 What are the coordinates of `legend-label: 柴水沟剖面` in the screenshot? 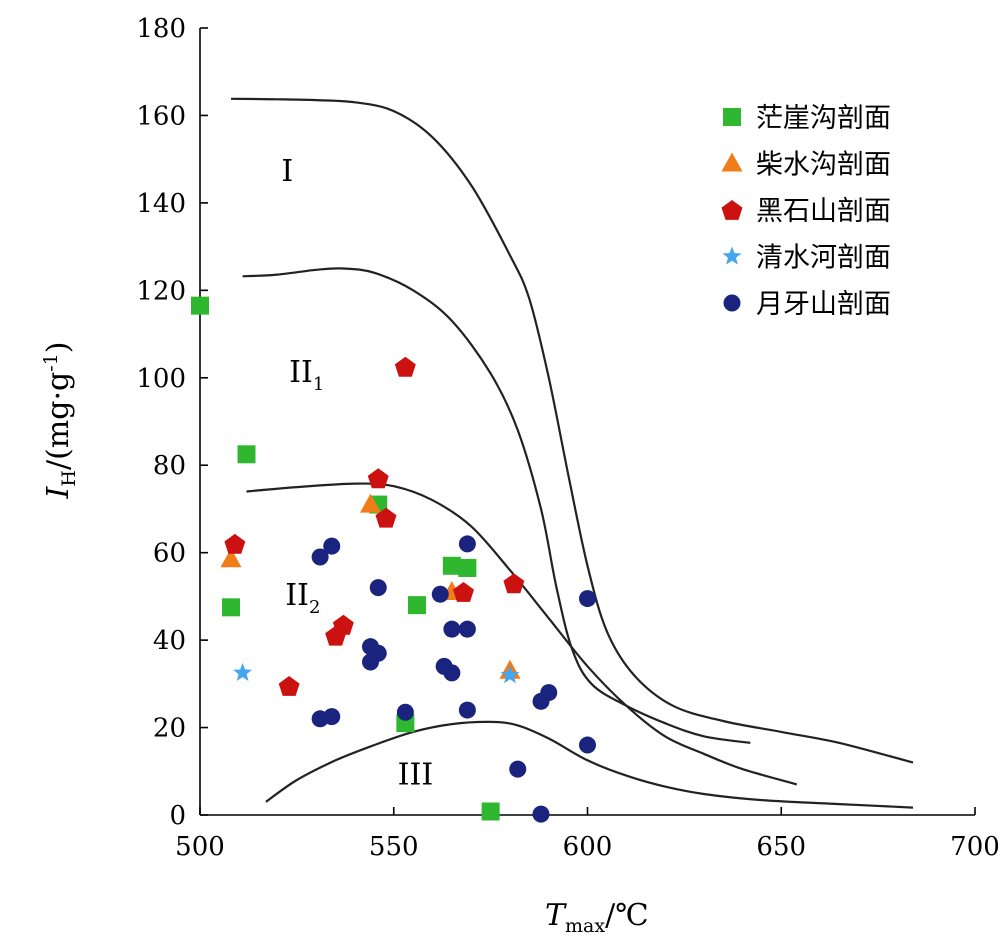 It's located at (823, 165).